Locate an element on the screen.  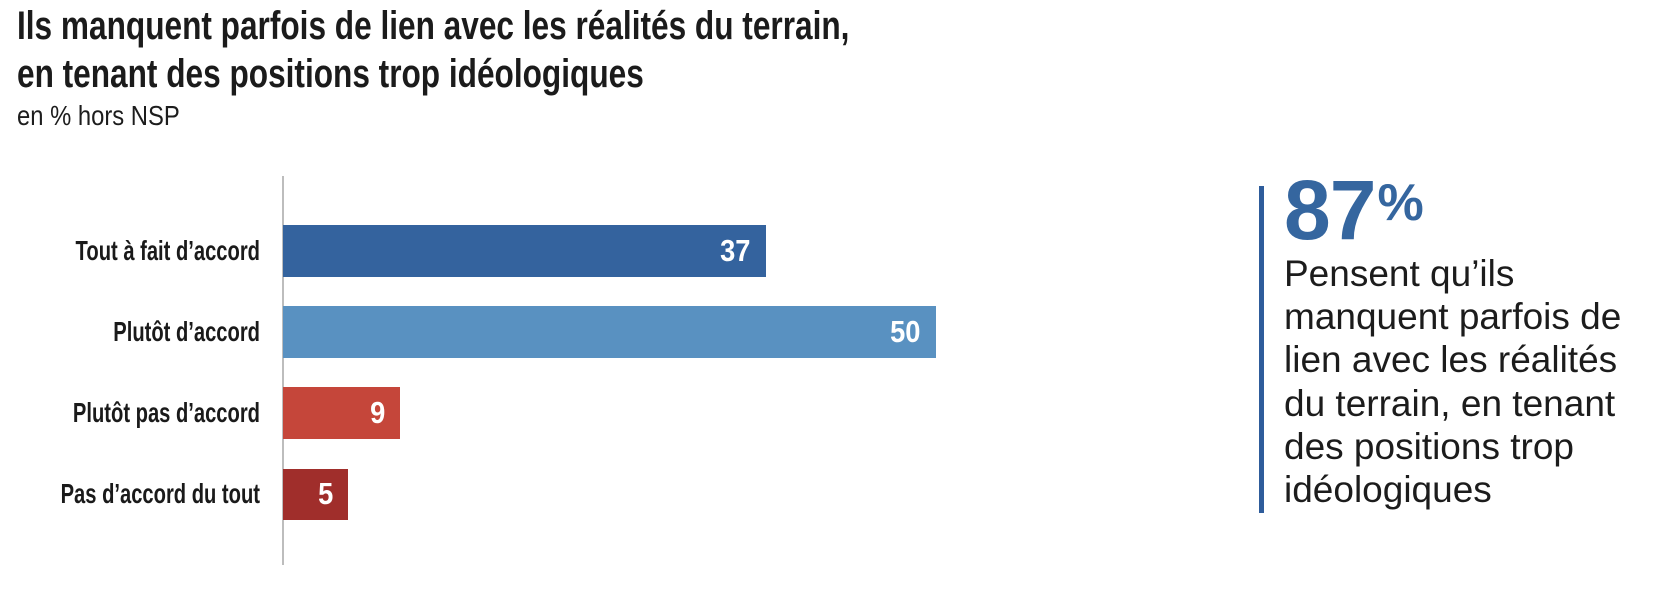
bar-row: Pas d’accord du tout 5 is located at coordinates (600, 494).